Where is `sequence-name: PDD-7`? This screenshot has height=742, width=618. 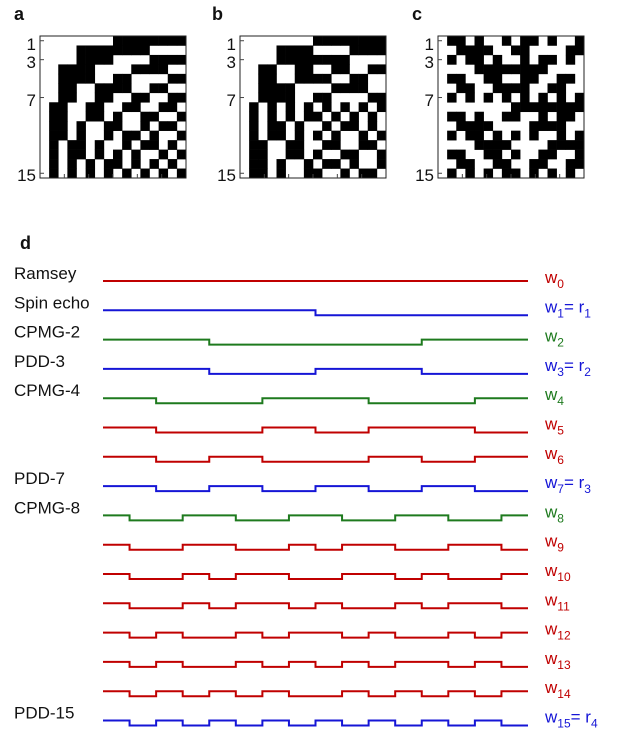 sequence-name: PDD-7 is located at coordinates (39, 478).